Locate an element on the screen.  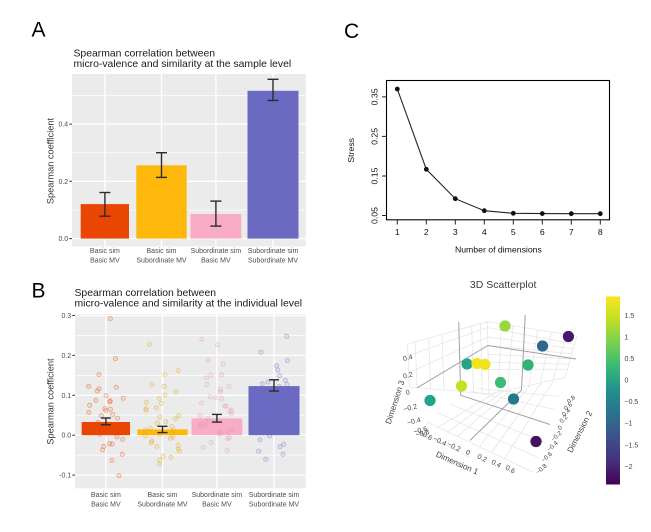
svg-text: B is located at coordinates (39, 291).